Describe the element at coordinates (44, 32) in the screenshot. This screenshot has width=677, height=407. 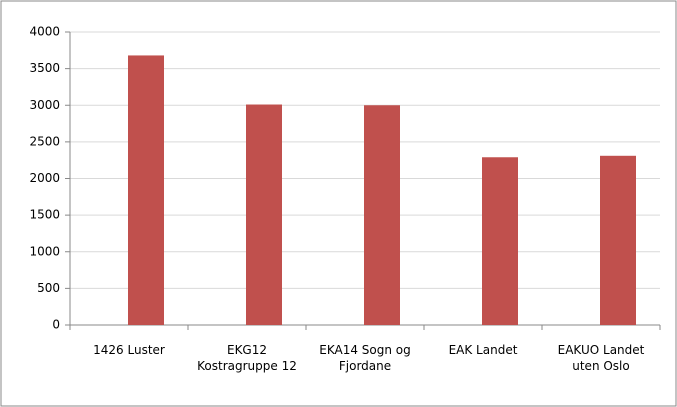
I see `y-tick-label: 4000` at that location.